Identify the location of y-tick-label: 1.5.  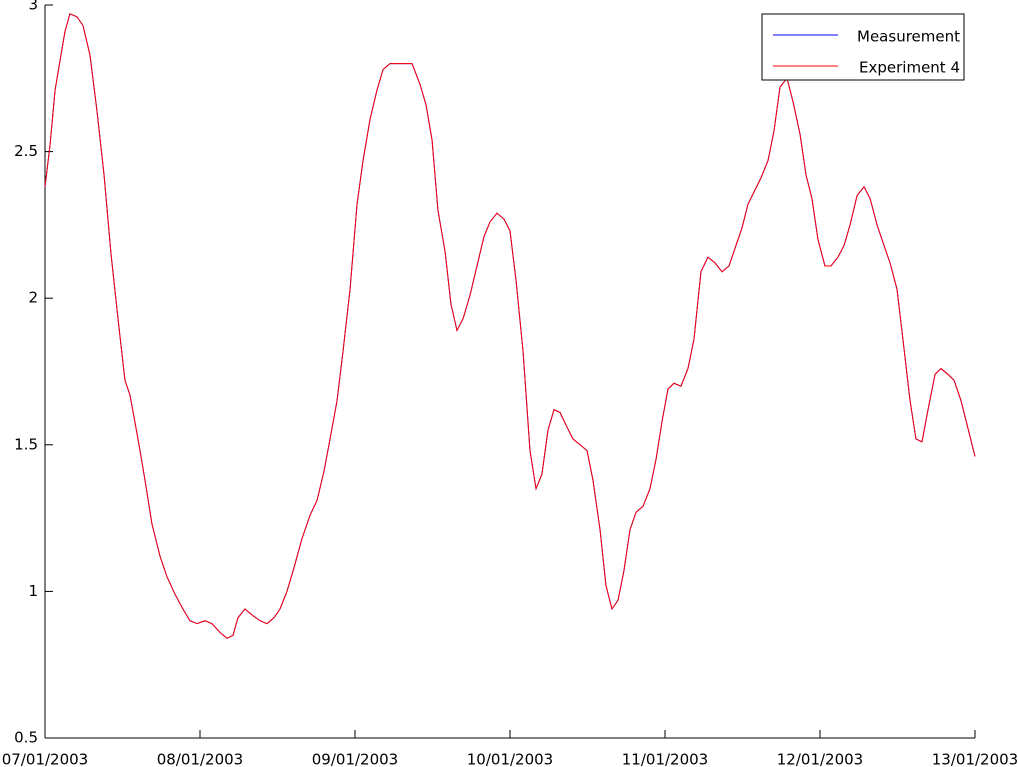
(26, 444).